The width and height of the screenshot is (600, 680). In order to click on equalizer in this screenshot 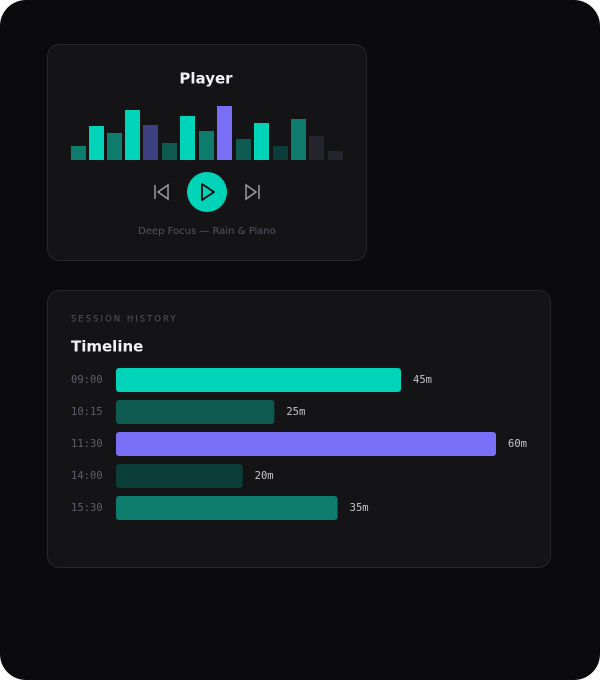, I will do `click(207, 133)`.